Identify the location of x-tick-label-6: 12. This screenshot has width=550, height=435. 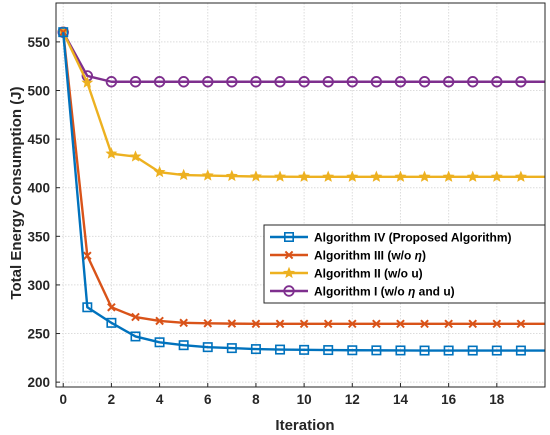
(352, 399).